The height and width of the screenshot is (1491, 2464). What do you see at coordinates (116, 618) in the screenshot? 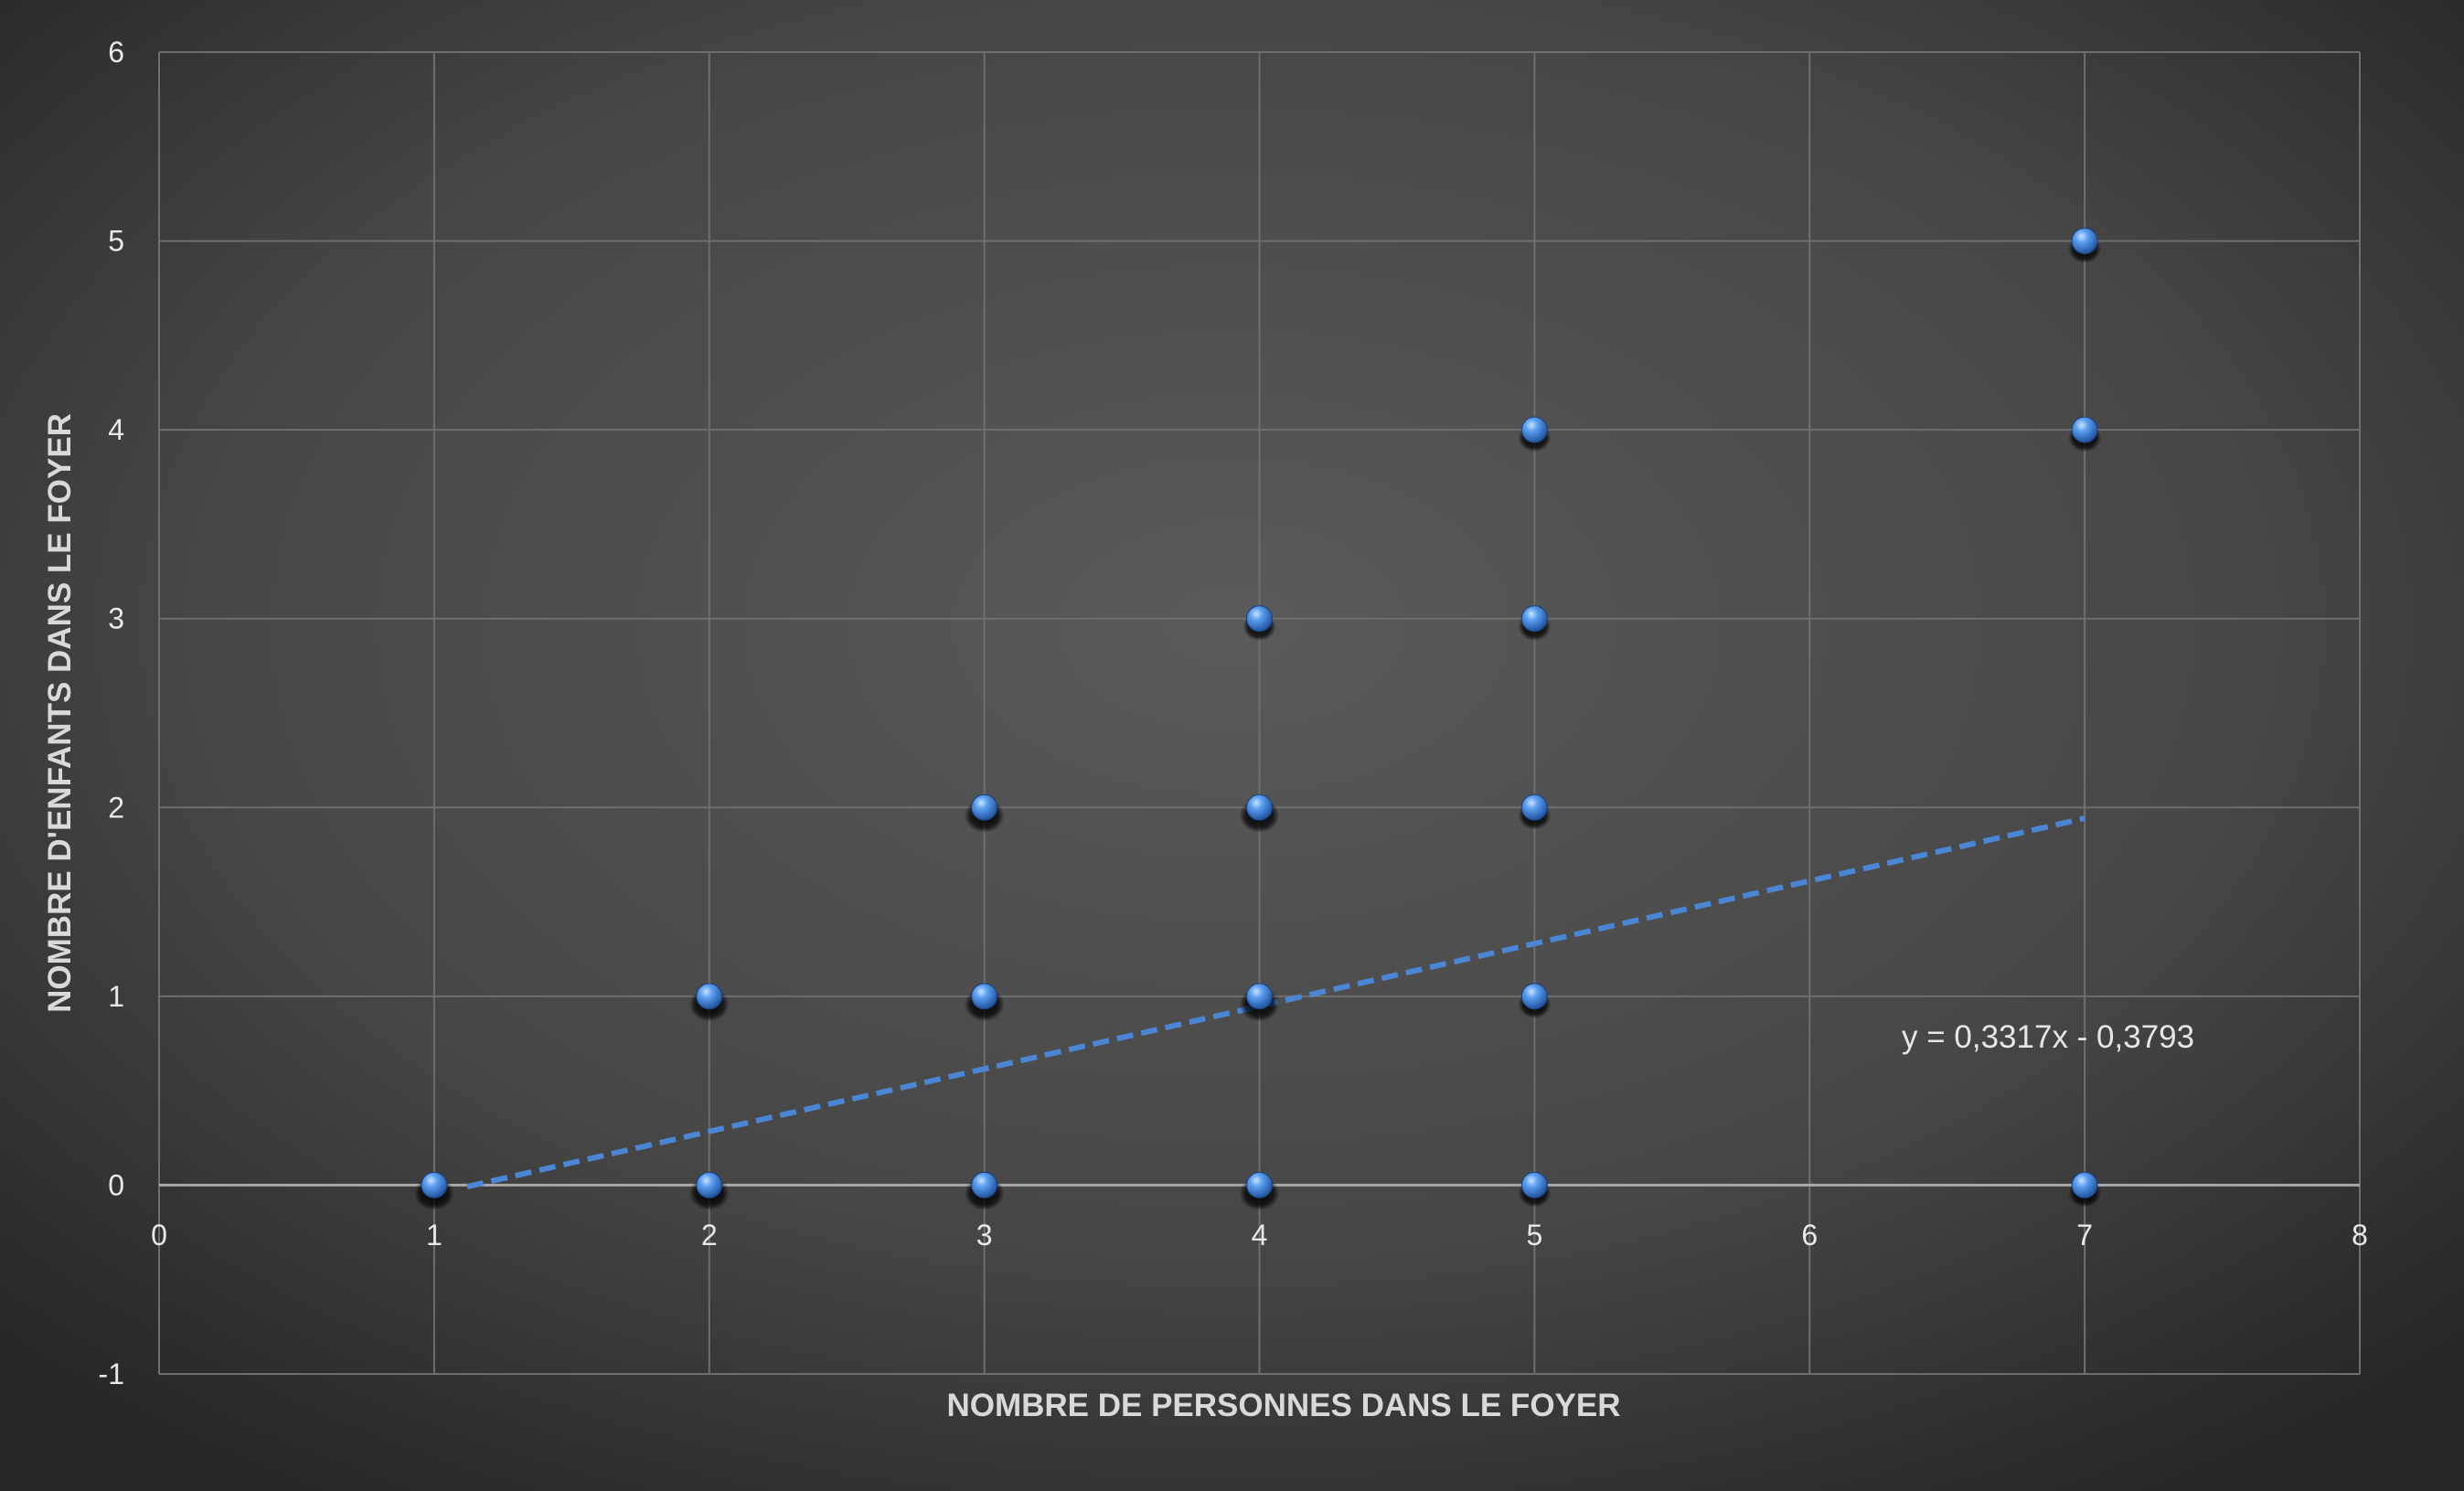
I see `y-tick-label: 3` at bounding box center [116, 618].